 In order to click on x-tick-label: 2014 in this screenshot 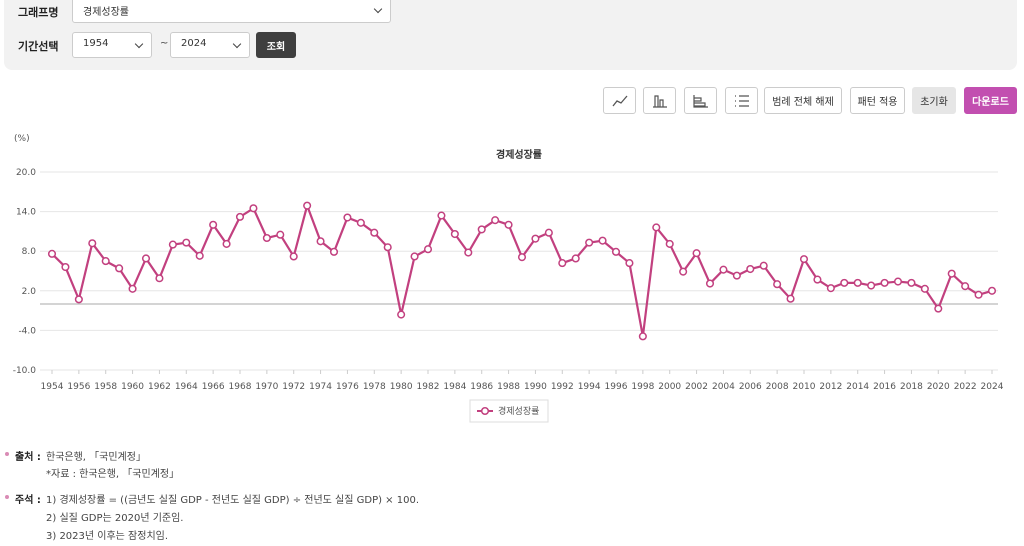, I will do `click(857, 387)`.